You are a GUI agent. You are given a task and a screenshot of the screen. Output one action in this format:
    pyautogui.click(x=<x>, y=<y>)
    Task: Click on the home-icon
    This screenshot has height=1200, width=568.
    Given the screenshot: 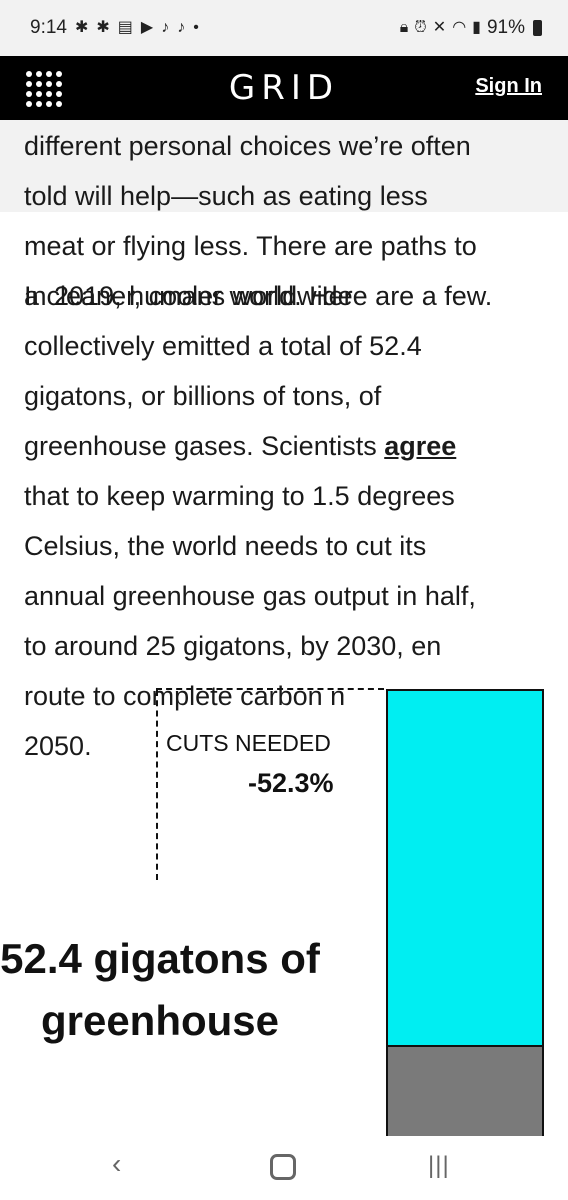 What is the action you would take?
    pyautogui.click(x=283, y=1167)
    